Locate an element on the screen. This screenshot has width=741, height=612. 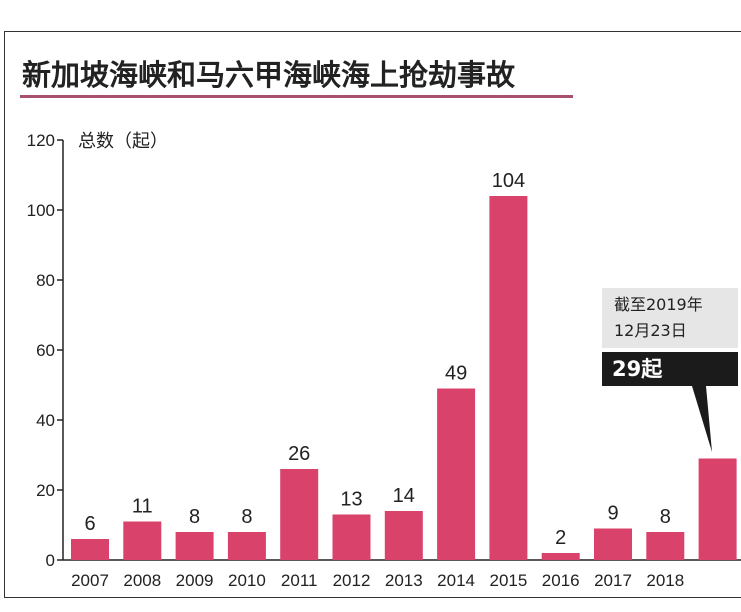
annotation-value: 29起 is located at coordinates (670, 369).